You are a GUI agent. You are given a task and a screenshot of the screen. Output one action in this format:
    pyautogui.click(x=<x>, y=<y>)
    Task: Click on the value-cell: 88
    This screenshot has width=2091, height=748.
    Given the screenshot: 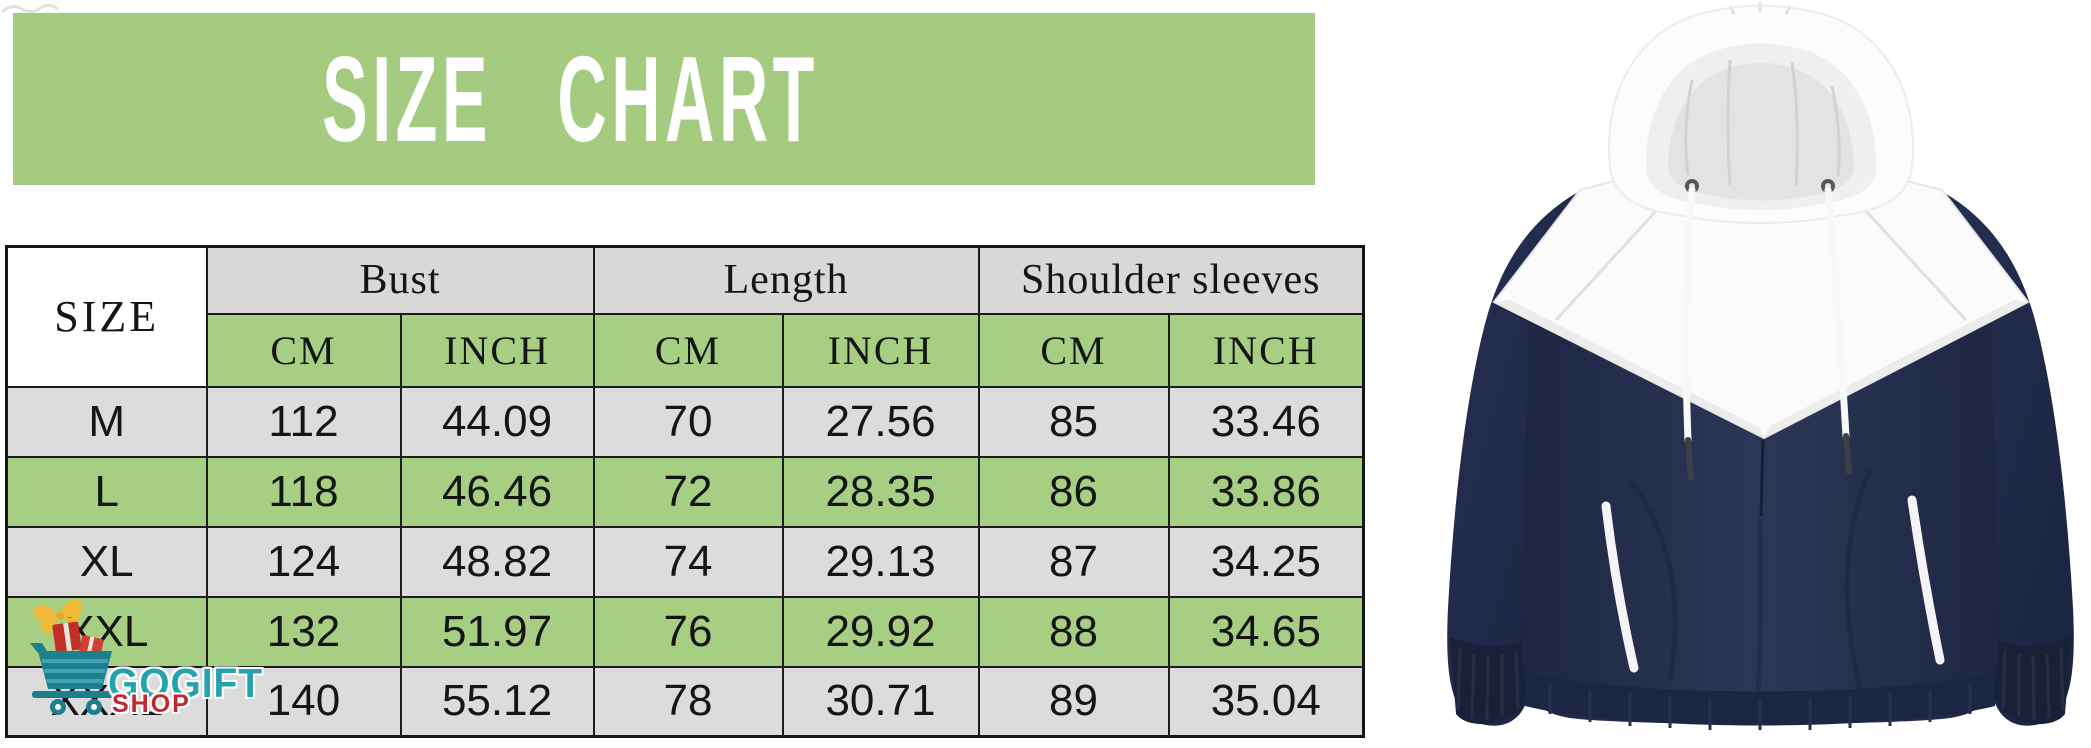 What is the action you would take?
    pyautogui.click(x=1073, y=631)
    